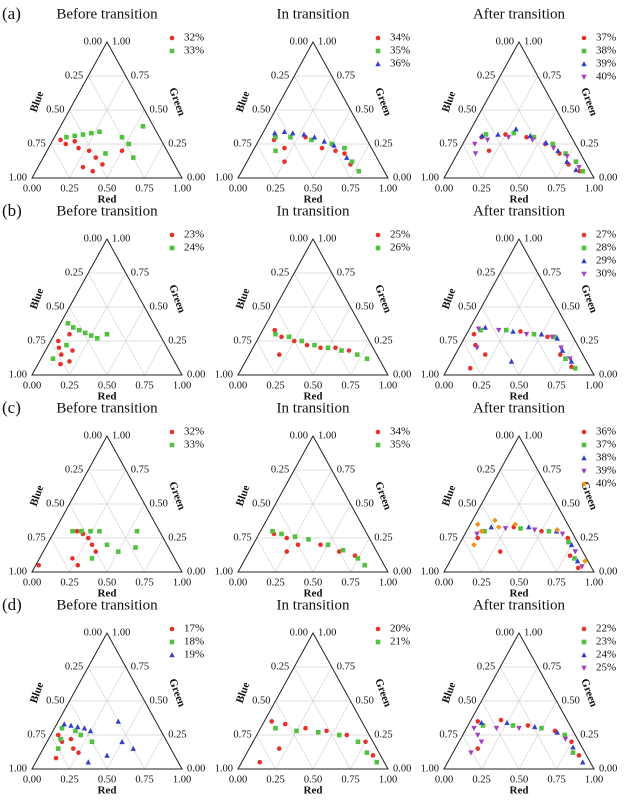 Image resolution: width=631 pixels, height=800 pixels. I want to click on axis-title: Red, so click(519, 594).